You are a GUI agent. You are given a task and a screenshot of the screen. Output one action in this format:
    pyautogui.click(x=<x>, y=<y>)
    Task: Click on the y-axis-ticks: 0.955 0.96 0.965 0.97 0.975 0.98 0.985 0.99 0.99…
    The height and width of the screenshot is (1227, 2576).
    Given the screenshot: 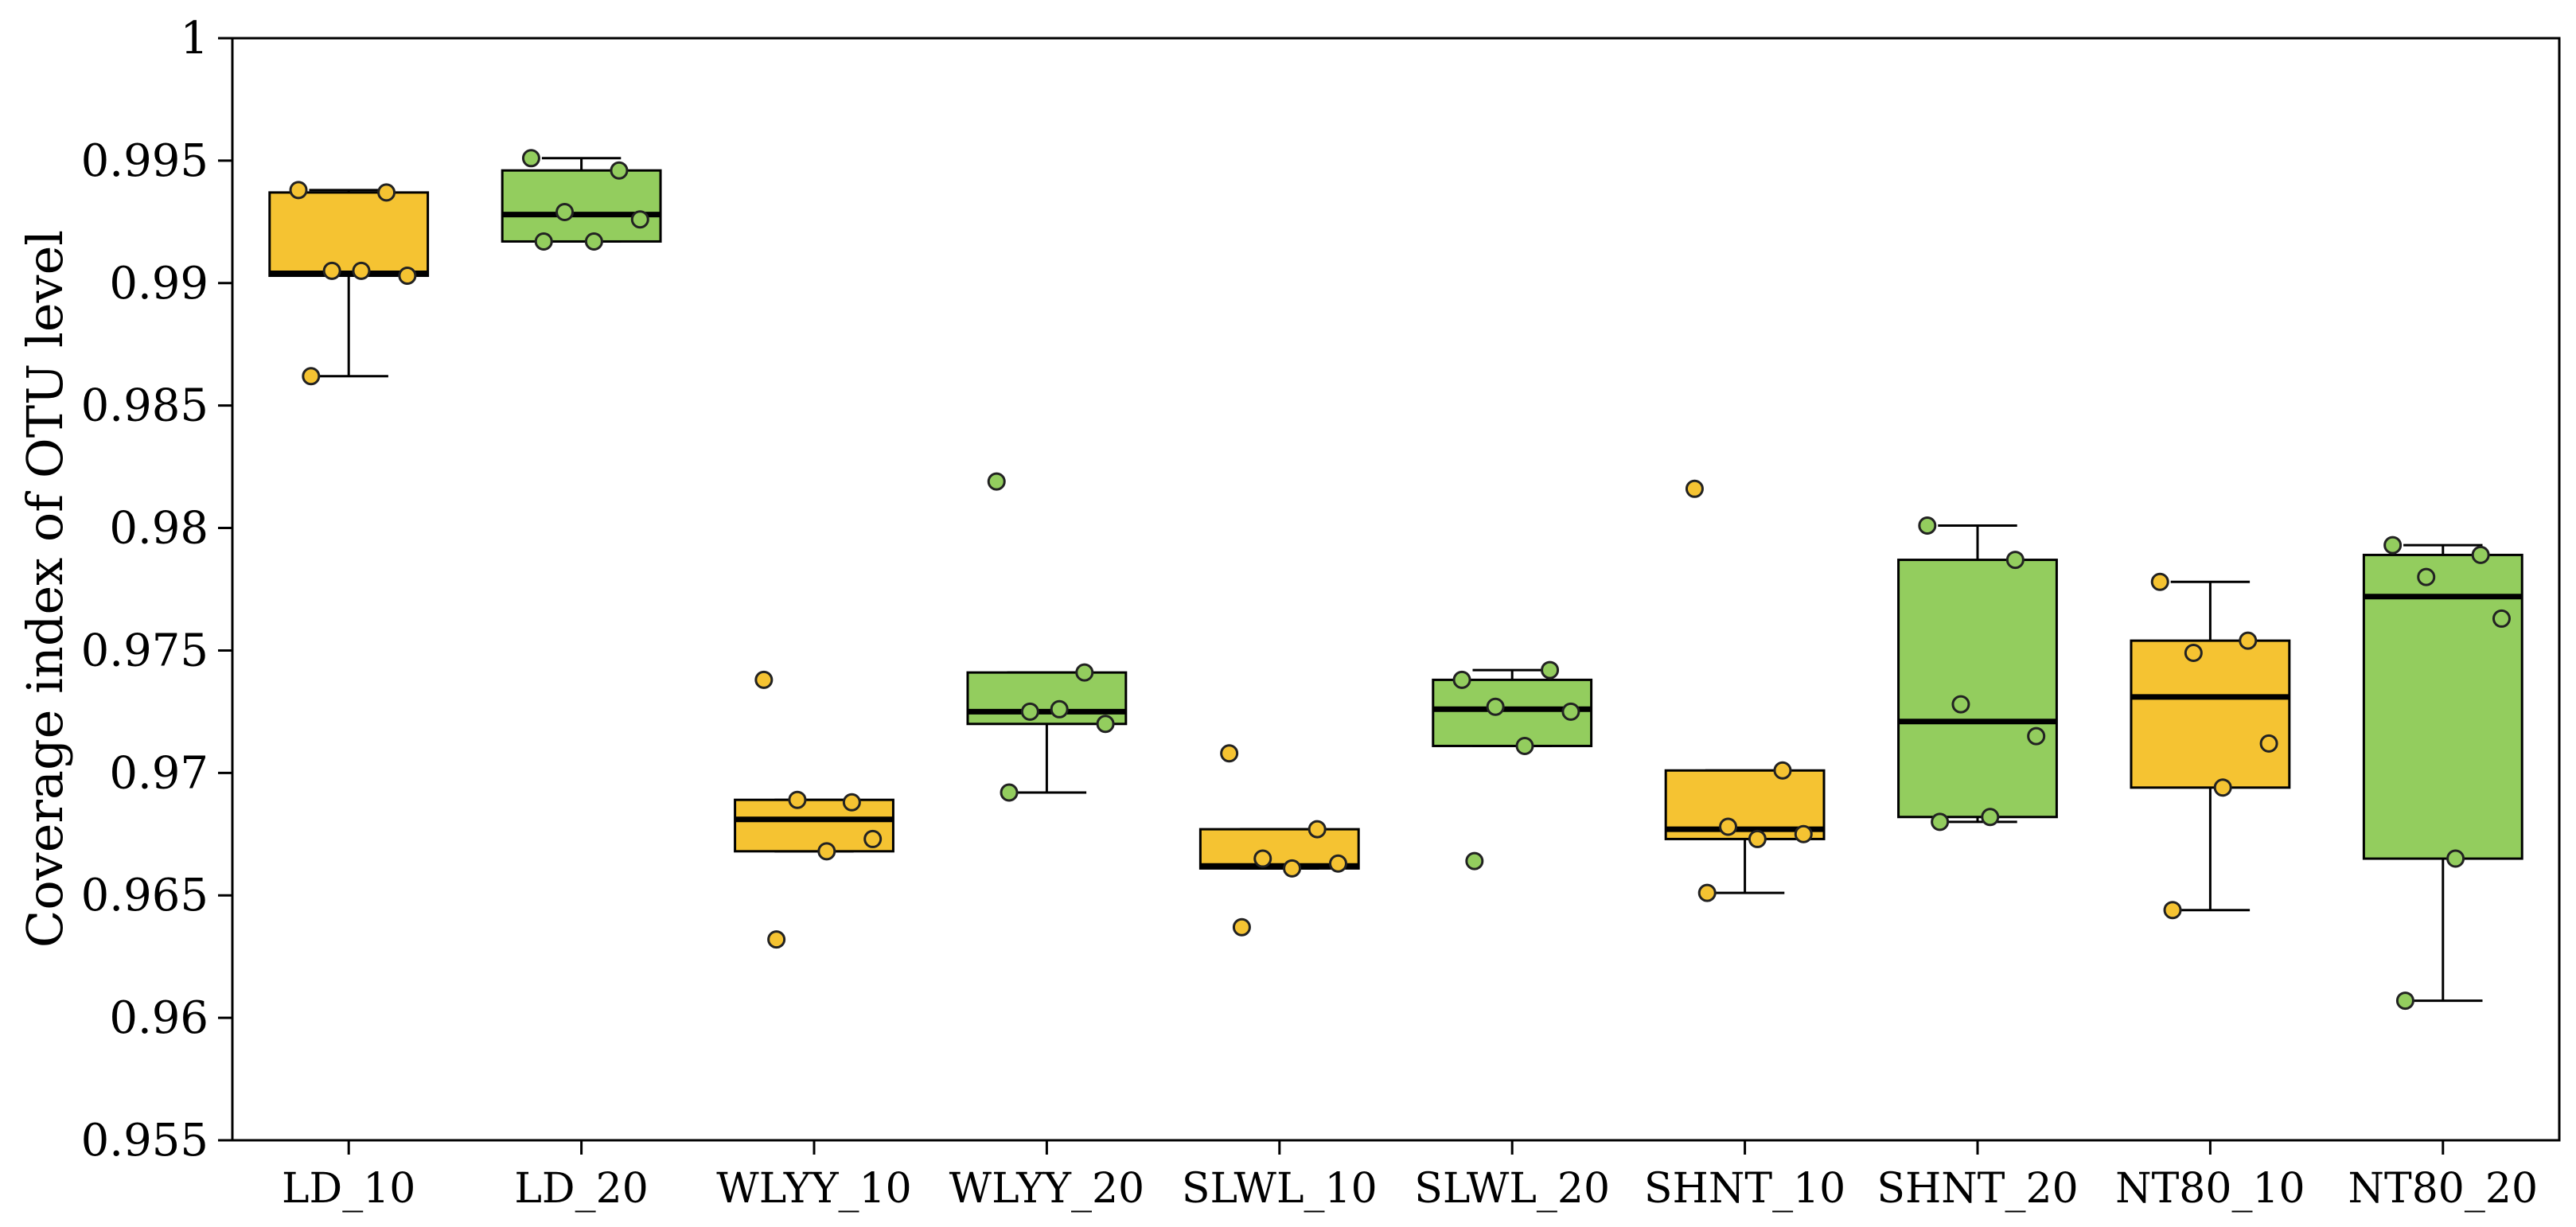 What is the action you would take?
    pyautogui.click(x=156, y=590)
    